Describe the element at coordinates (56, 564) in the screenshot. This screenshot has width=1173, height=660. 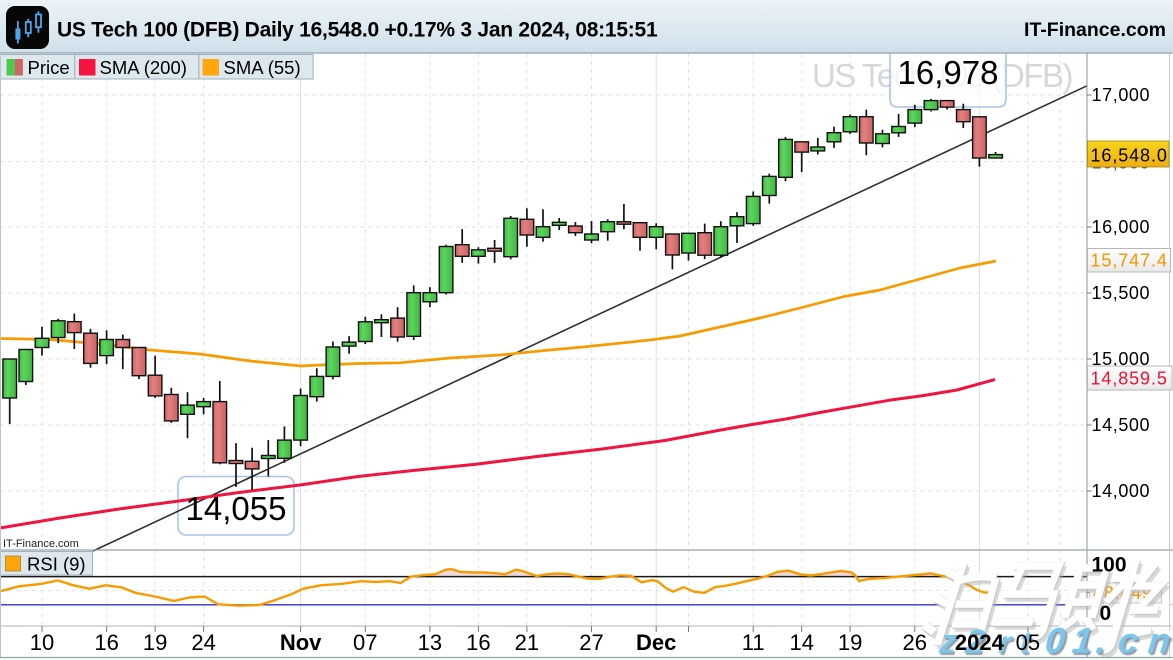
I see `svg-text: RSI (9)` at that location.